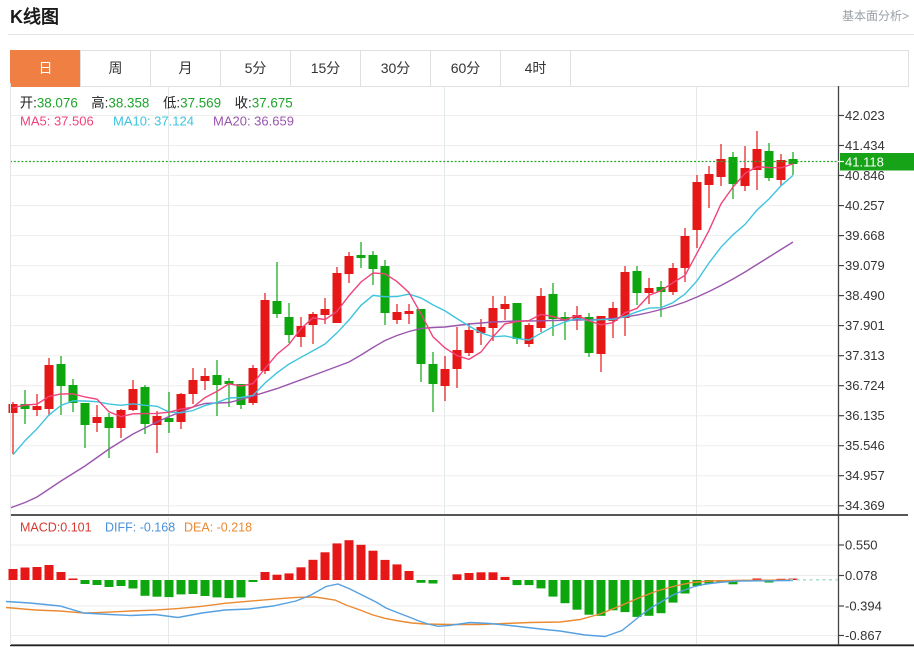  What do you see at coordinates (865, 475) in the screenshot?
I see `svg-text: 34.957` at bounding box center [865, 475].